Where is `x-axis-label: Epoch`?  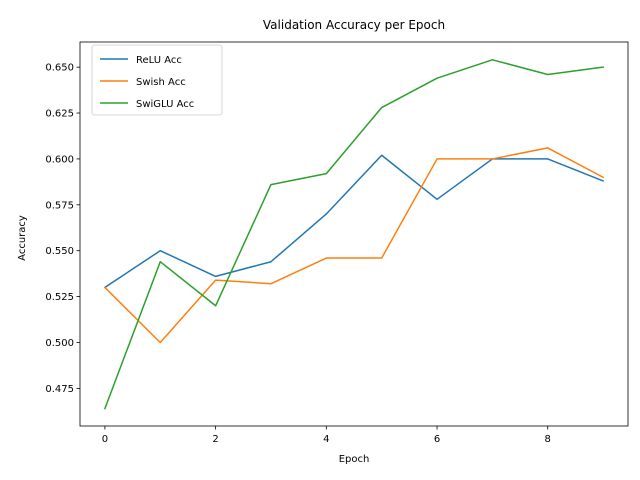
x-axis-label: Epoch is located at coordinates (354, 459).